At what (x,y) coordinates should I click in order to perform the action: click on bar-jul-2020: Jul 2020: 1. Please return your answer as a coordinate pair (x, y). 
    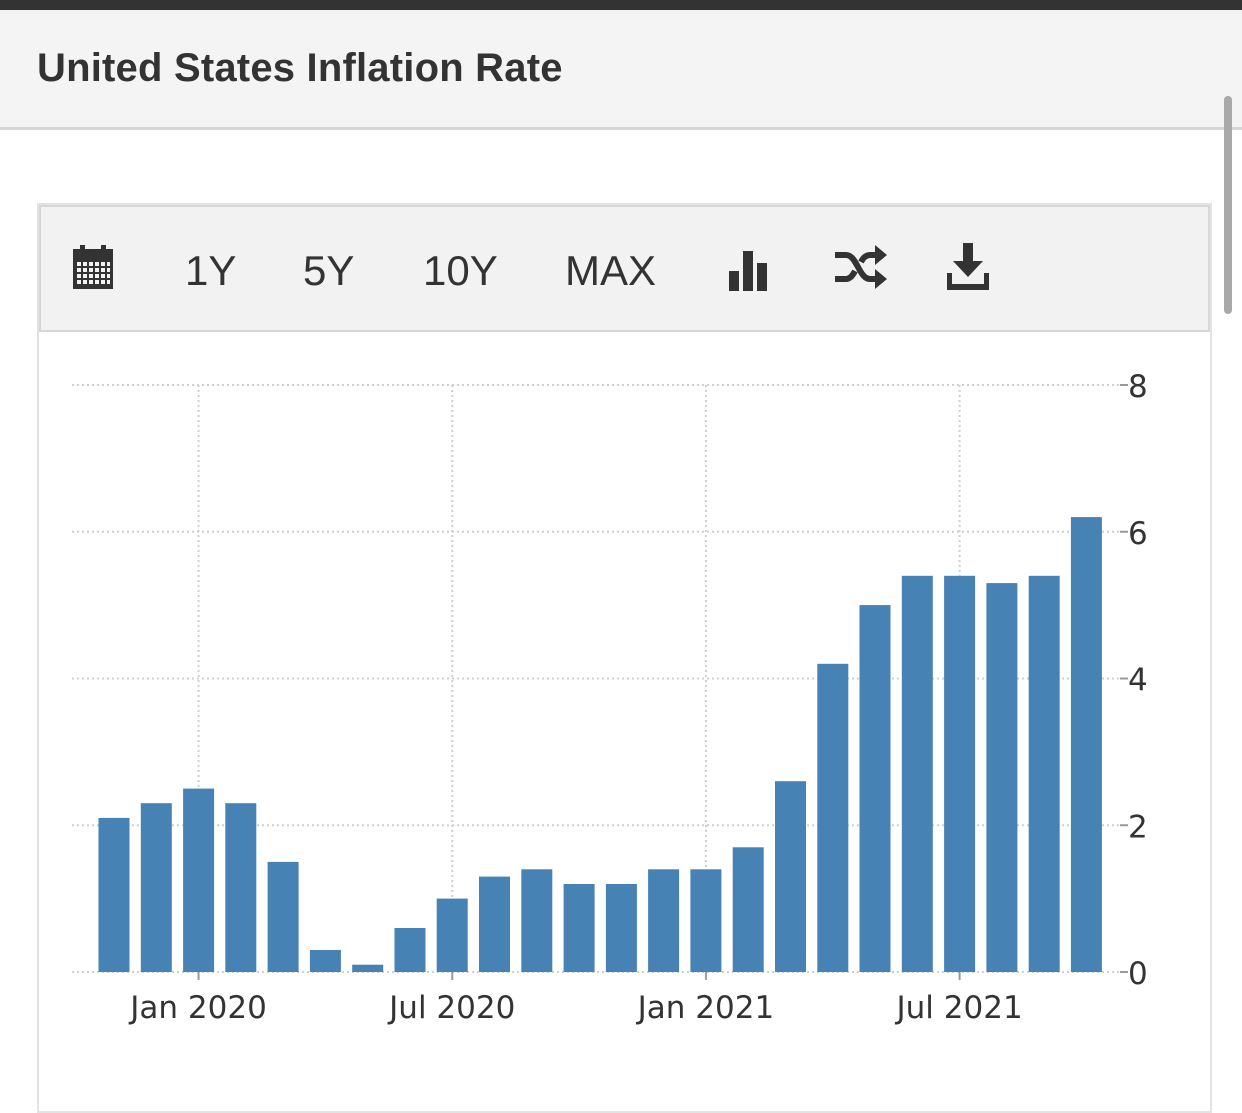
    Looking at the image, I should click on (452, 935).